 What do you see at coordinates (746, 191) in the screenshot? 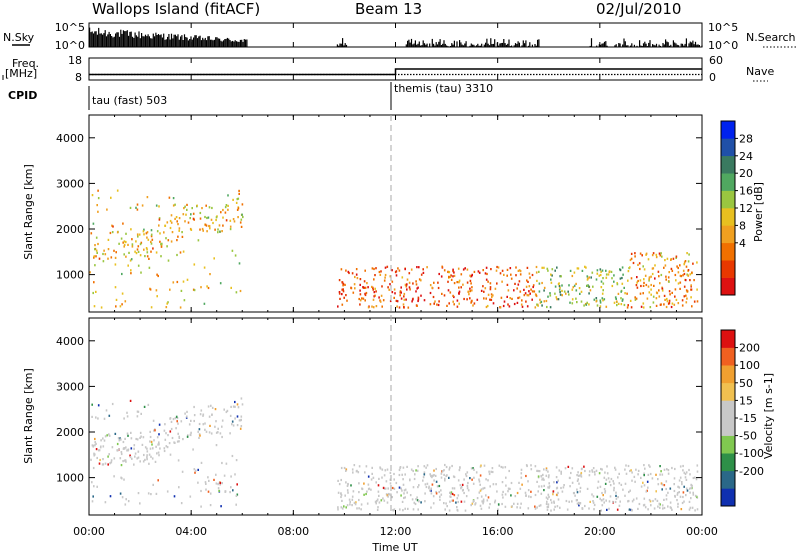
I see `colorbar-tick-label: 16` at bounding box center [746, 191].